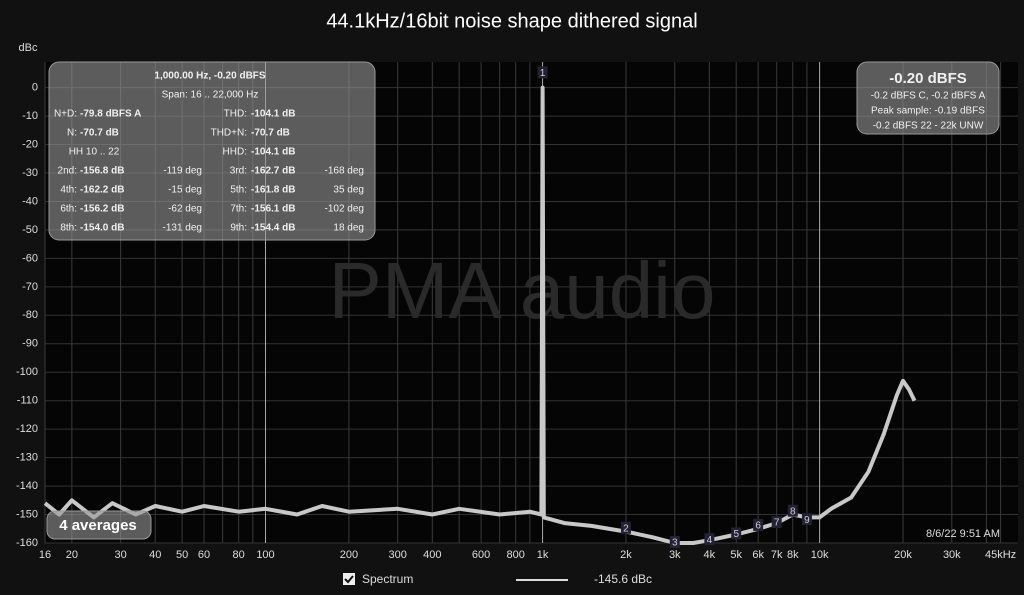 The height and width of the screenshot is (595, 1024). I want to click on panel-cell: HHD:, so click(235, 152).